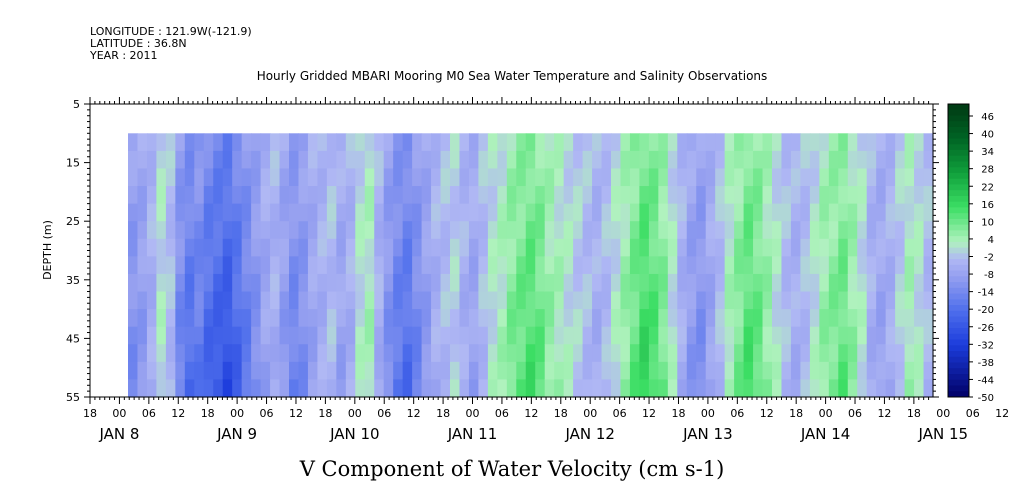  Describe the element at coordinates (119, 413) in the screenshot. I see `x-hour-label: 00` at that location.